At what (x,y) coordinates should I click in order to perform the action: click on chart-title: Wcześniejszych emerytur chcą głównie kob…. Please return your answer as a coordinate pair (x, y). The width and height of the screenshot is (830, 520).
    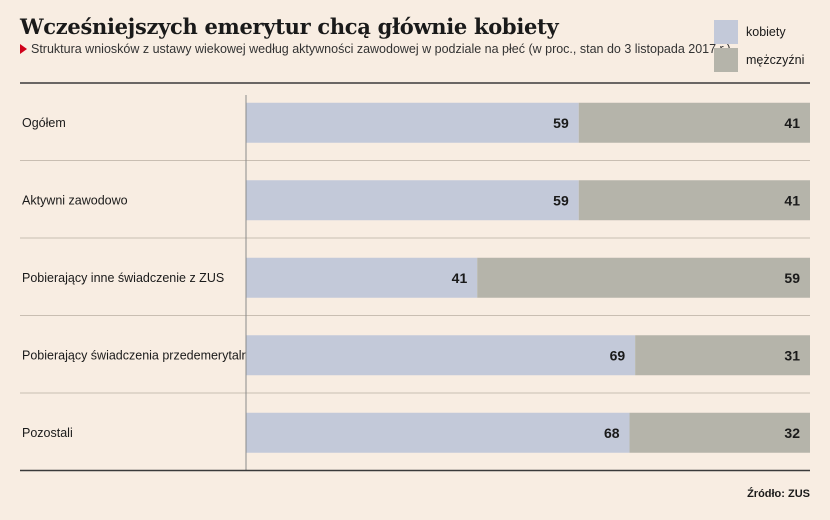
    Looking at the image, I should click on (289, 26).